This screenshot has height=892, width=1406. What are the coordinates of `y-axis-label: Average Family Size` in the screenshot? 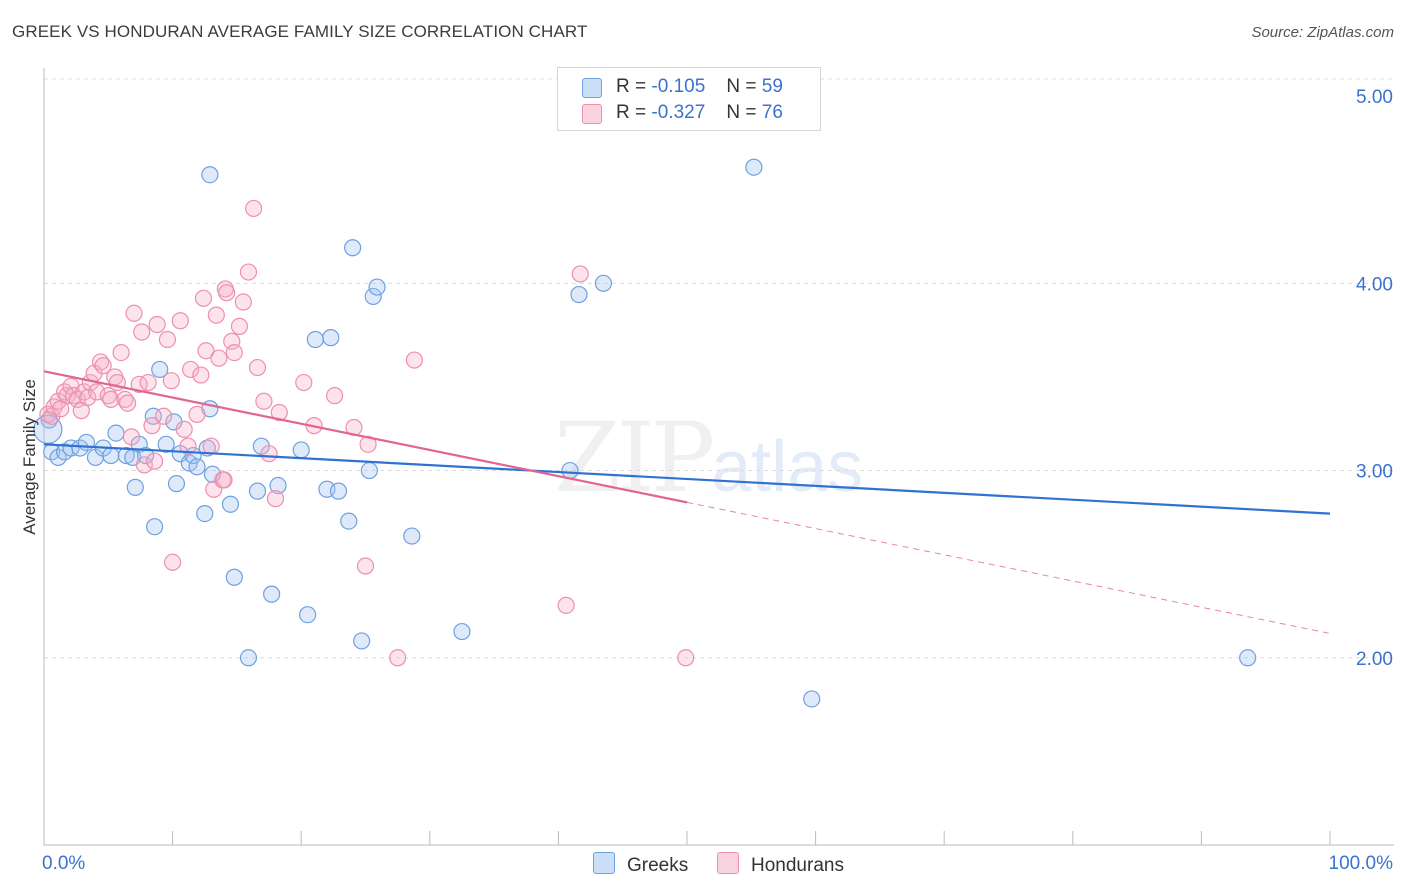 It's located at (29, 457).